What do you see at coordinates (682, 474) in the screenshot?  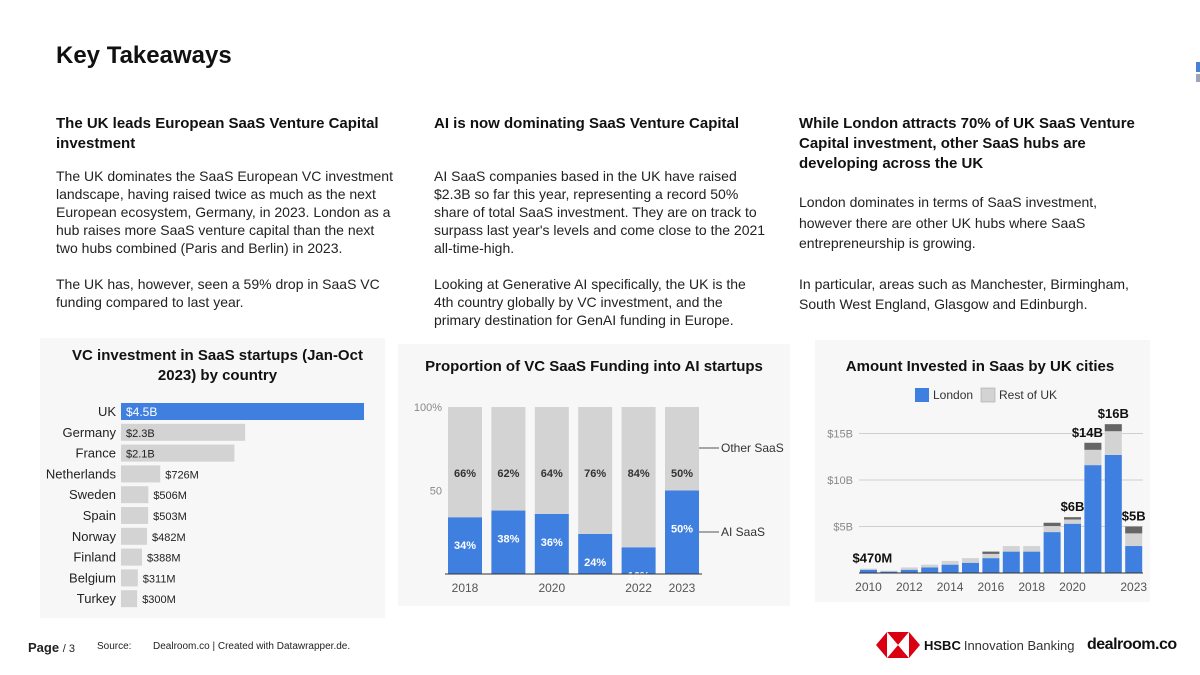 I see `other-saas-value-label: 50%` at bounding box center [682, 474].